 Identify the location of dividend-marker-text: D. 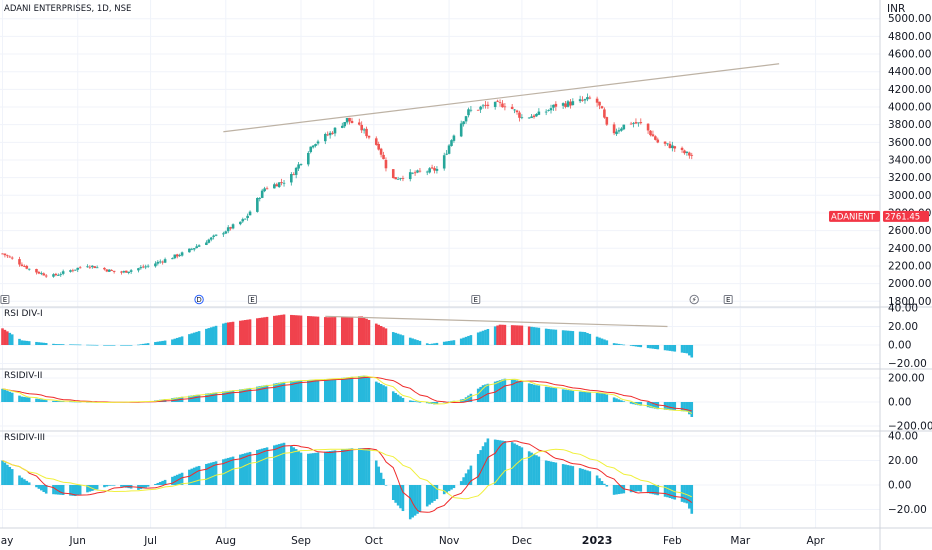
(198, 300).